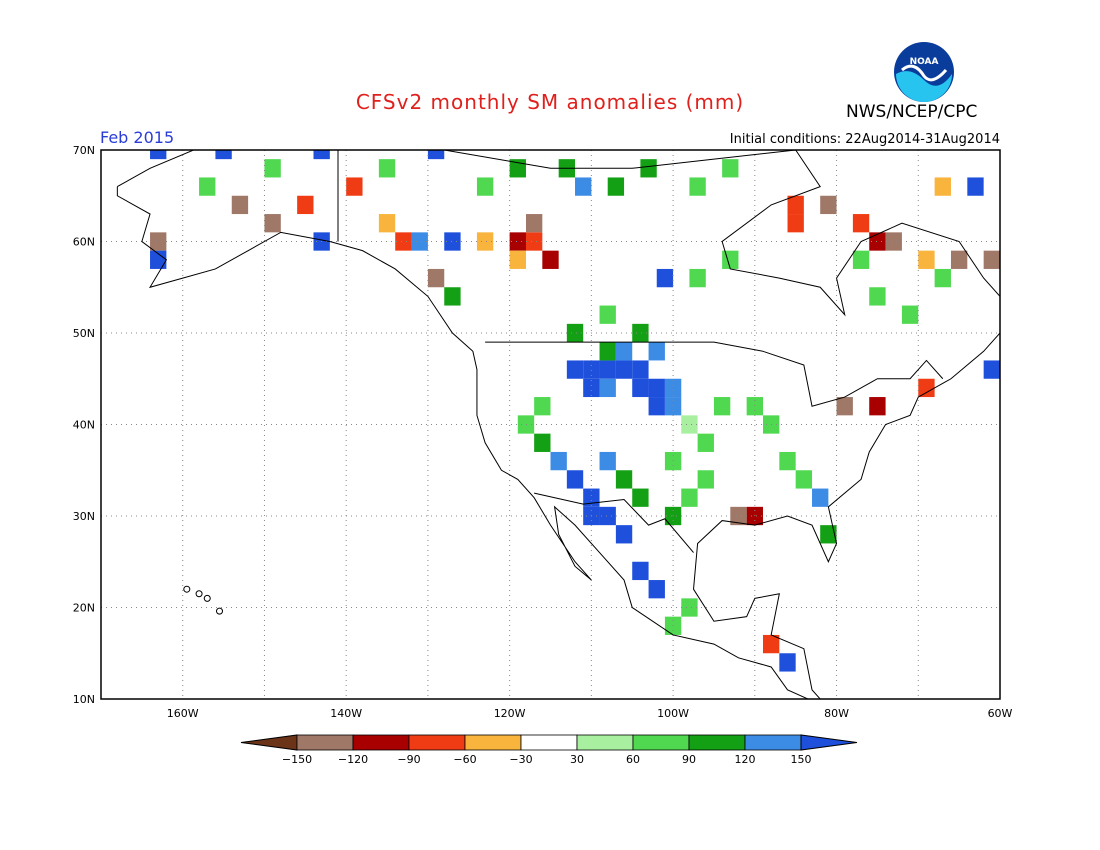  Describe the element at coordinates (183, 713) in the screenshot. I see `longitude-label: 160W` at that location.